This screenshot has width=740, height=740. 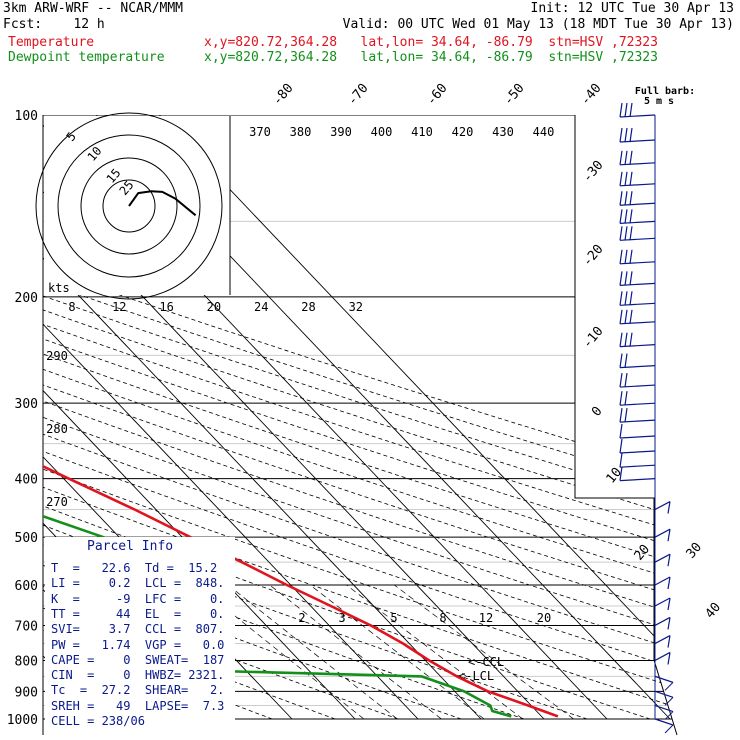 What do you see at coordinates (714, 611) in the screenshot?
I see `isotherm-label: 40` at bounding box center [714, 611].